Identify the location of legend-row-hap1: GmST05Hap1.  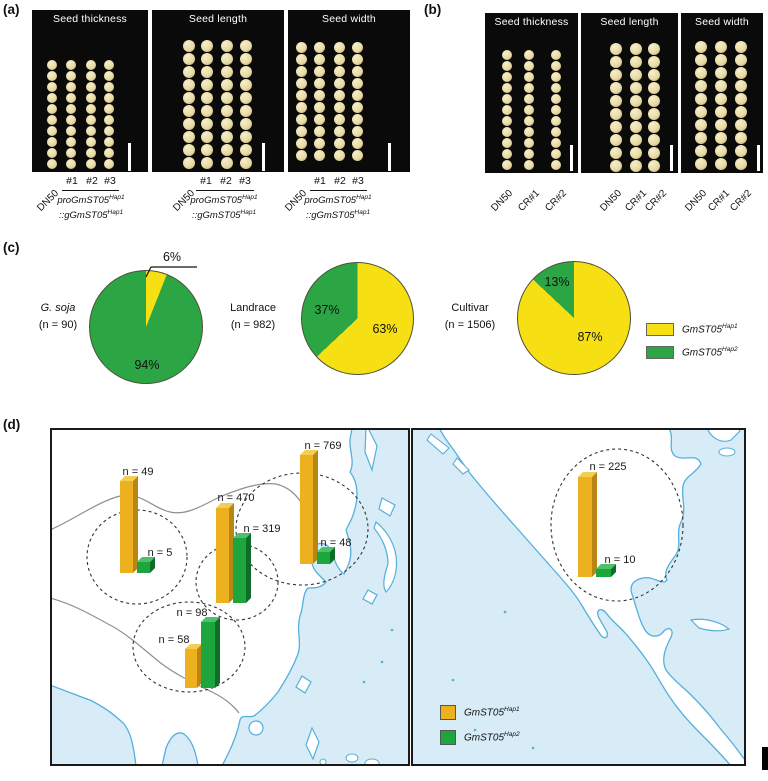
(692, 329).